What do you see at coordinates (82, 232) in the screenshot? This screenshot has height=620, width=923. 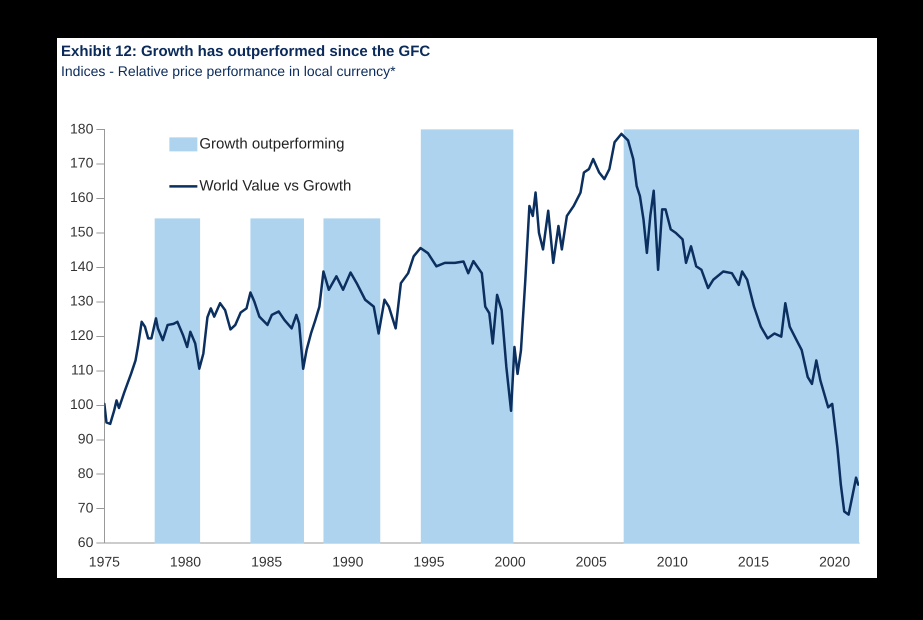 I see `y-tick-label: 150` at bounding box center [82, 232].